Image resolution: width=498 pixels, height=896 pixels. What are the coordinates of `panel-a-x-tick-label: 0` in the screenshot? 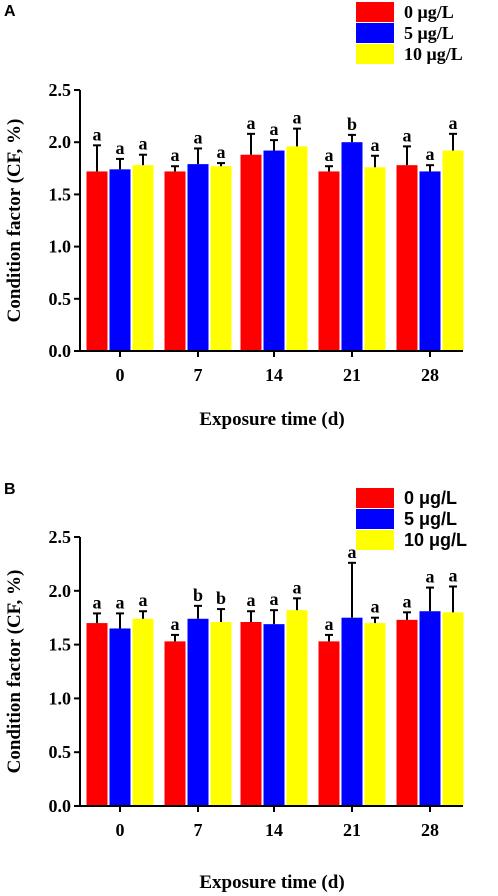 It's located at (120, 375).